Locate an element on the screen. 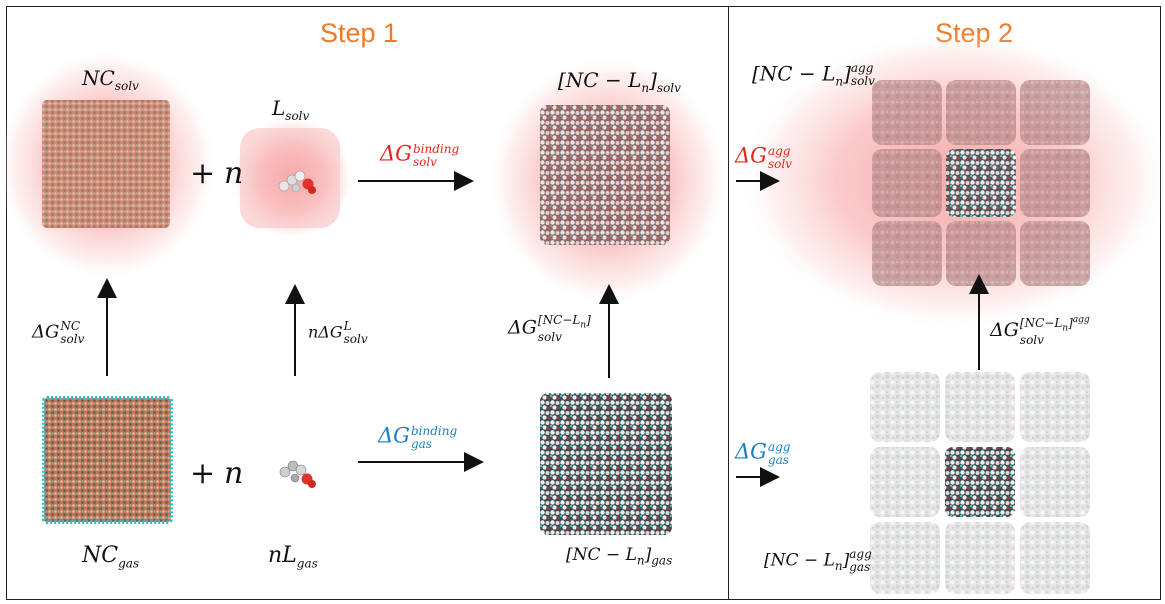 The width and height of the screenshot is (1165, 604). ncl-solv-image is located at coordinates (608, 180).